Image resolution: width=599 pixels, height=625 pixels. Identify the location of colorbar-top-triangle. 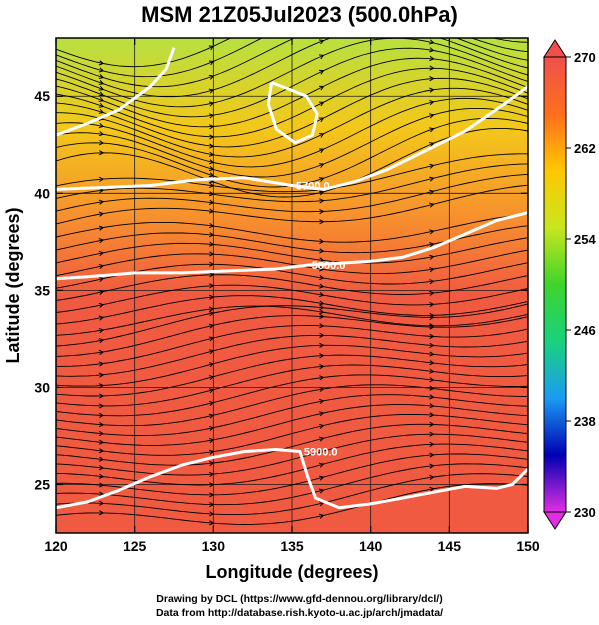
(555, 48).